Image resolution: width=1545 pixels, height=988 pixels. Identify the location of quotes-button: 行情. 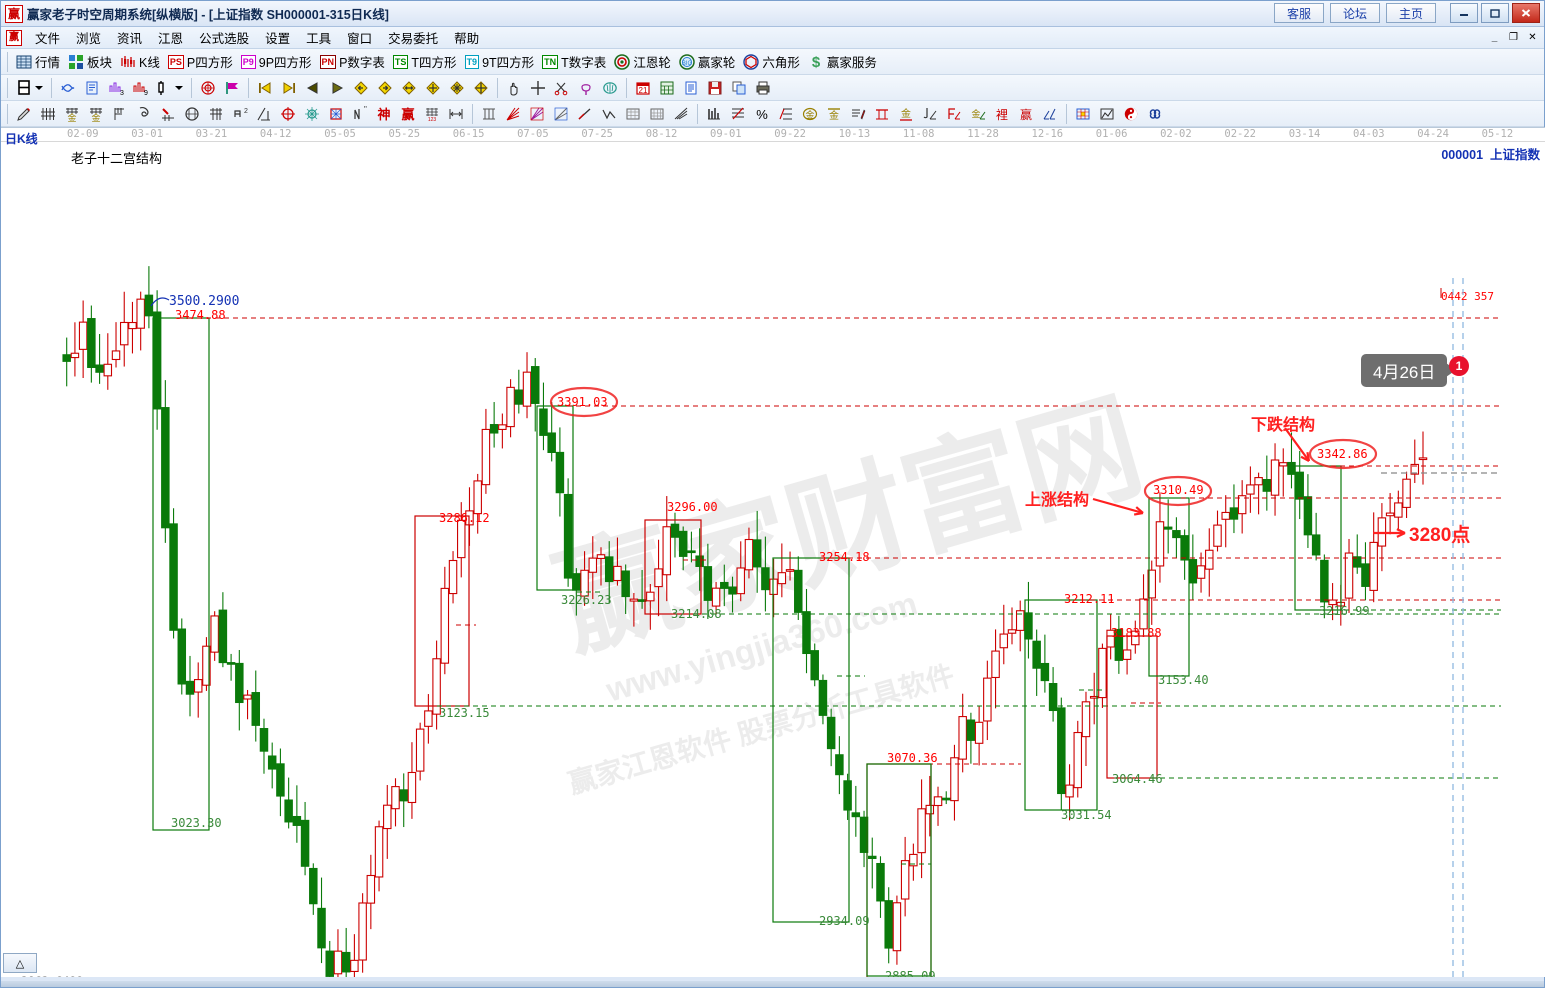
(38, 62).